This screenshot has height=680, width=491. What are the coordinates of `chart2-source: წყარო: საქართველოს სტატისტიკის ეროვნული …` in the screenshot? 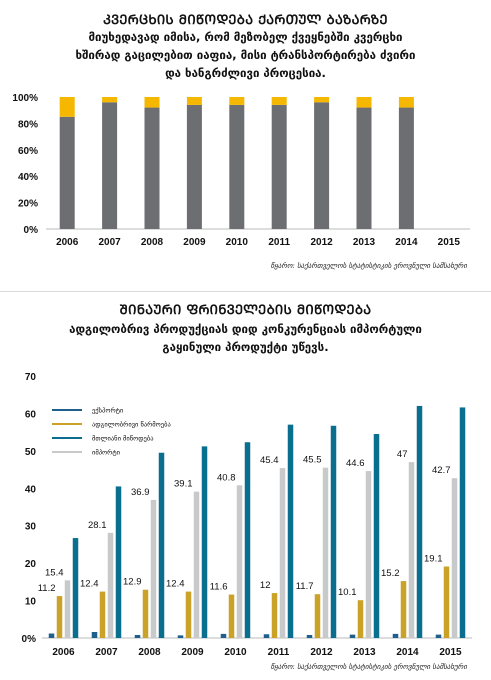 It's located at (368, 667).